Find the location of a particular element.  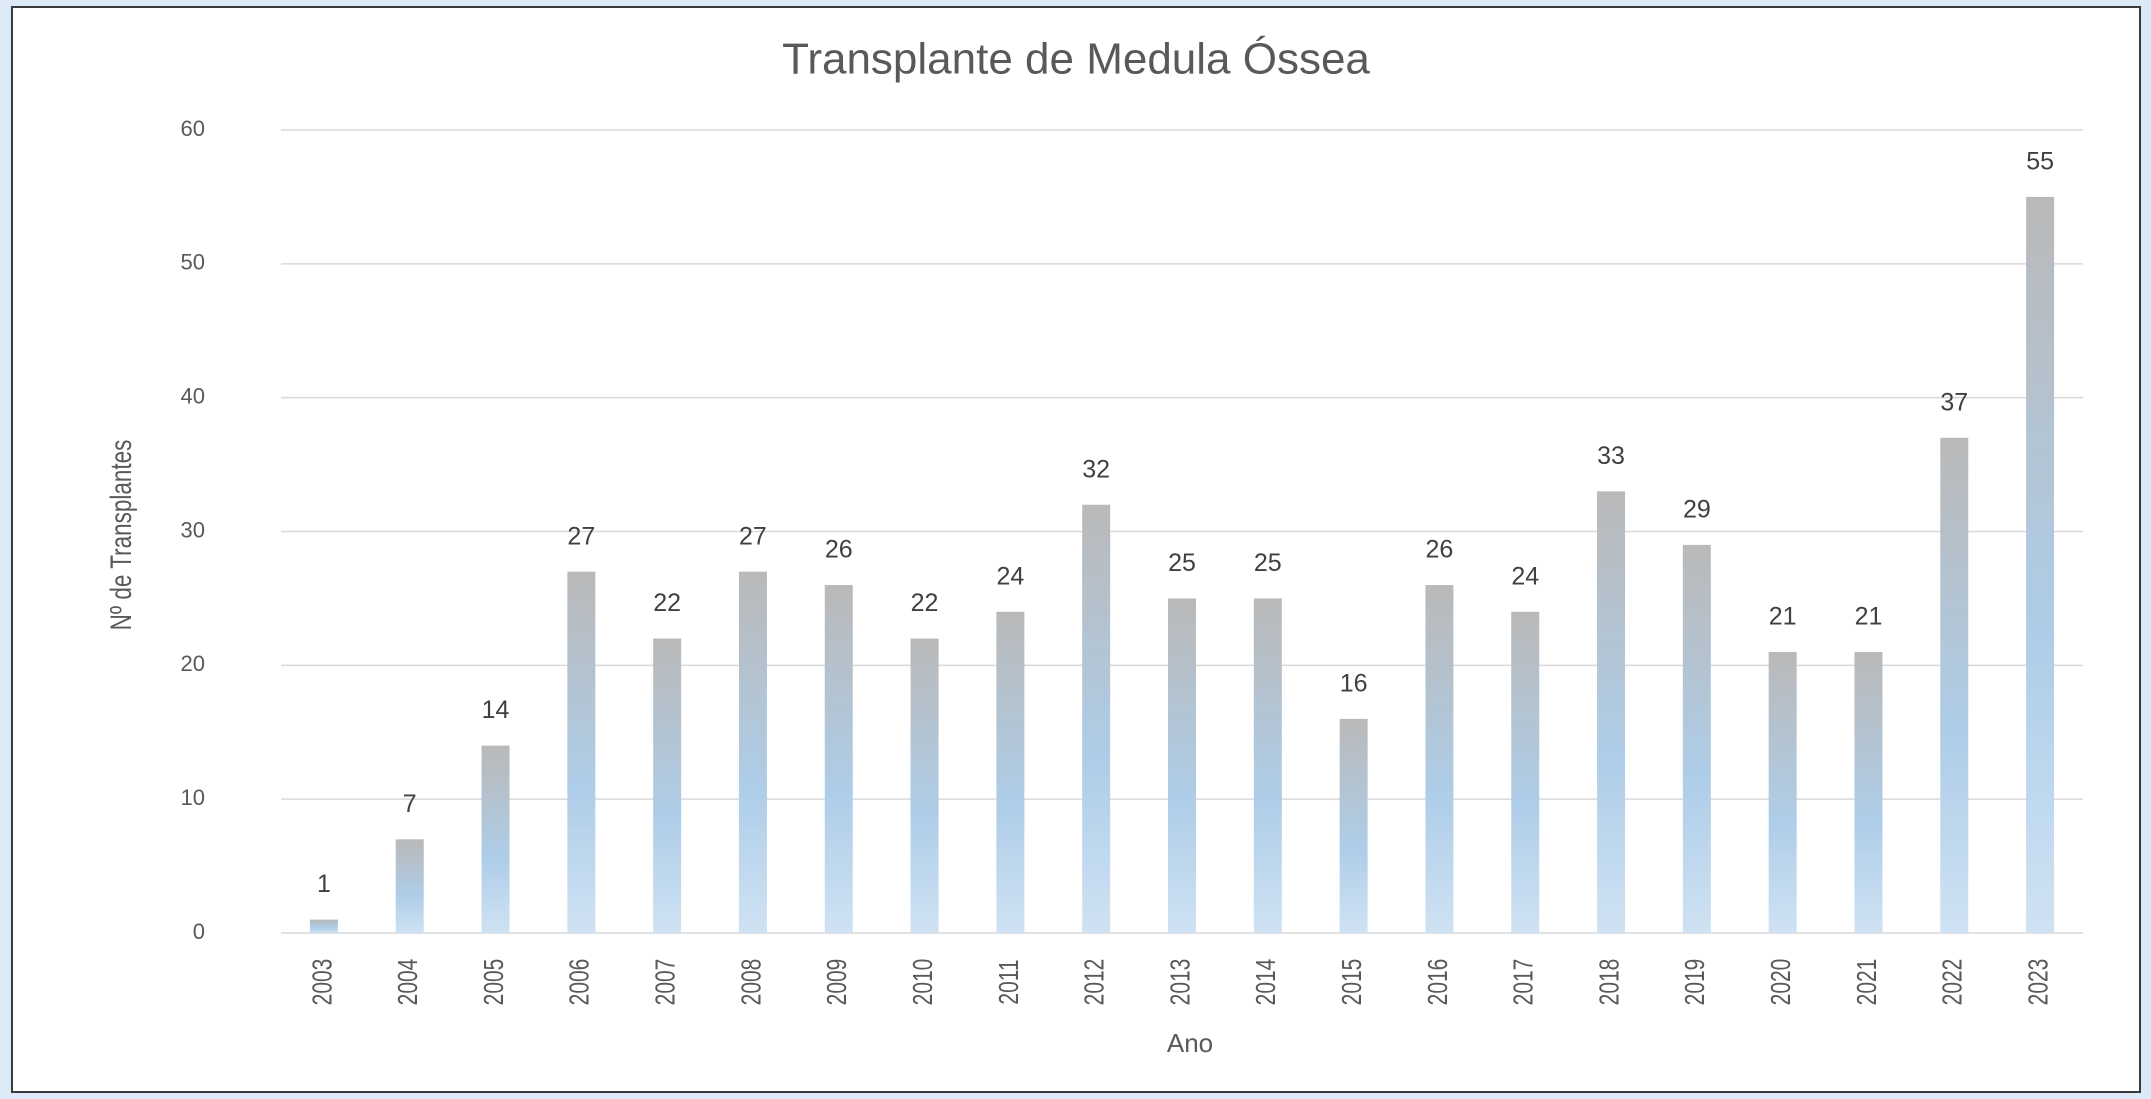

x-tick-label: 2012 is located at coordinates (1095, 982).